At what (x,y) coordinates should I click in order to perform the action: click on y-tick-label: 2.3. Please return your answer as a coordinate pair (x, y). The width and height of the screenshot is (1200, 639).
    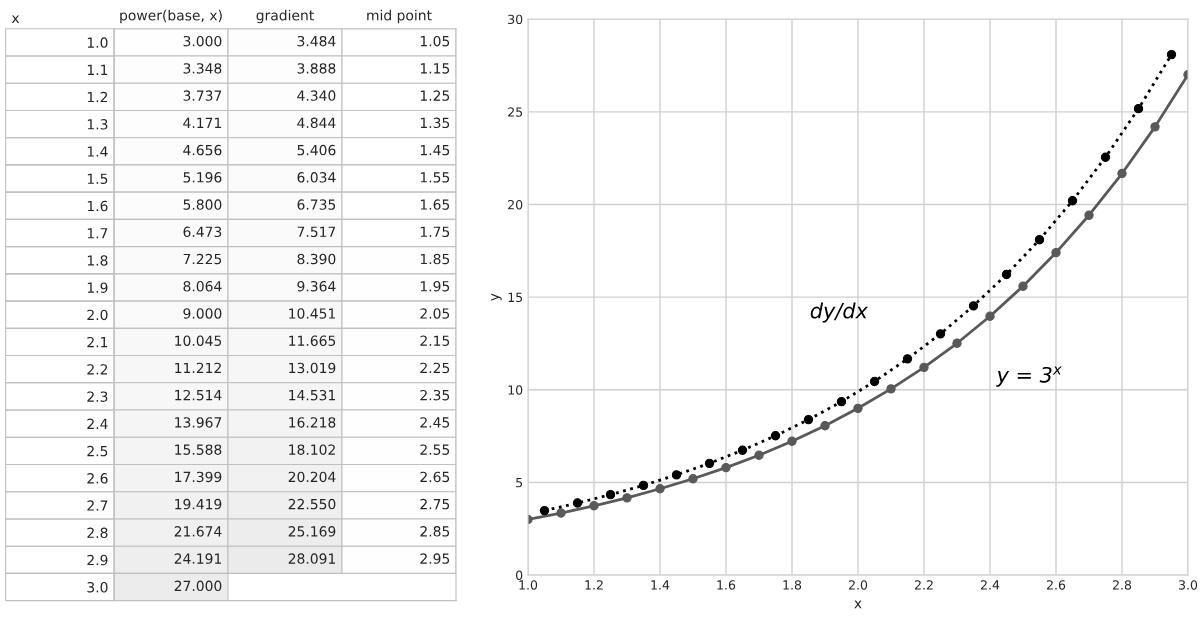
    Looking at the image, I should click on (97, 396).